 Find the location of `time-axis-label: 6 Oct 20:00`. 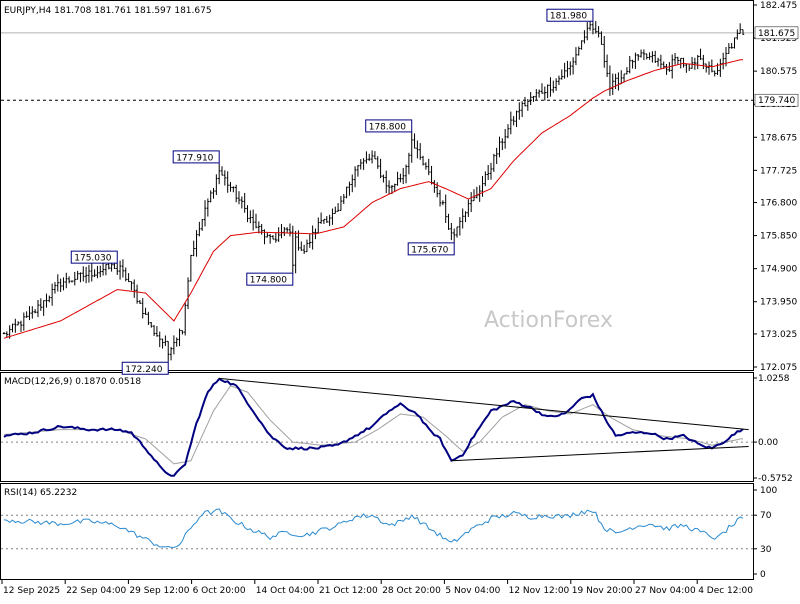

time-axis-label: 6 Oct 20:00 is located at coordinates (219, 591).